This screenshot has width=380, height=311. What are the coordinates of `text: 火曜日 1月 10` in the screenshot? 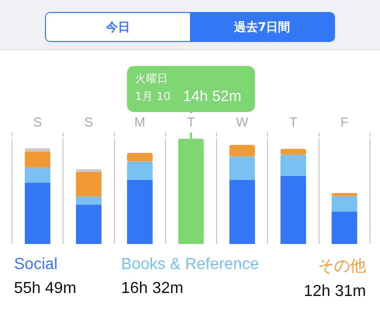 It's located at (152, 87).